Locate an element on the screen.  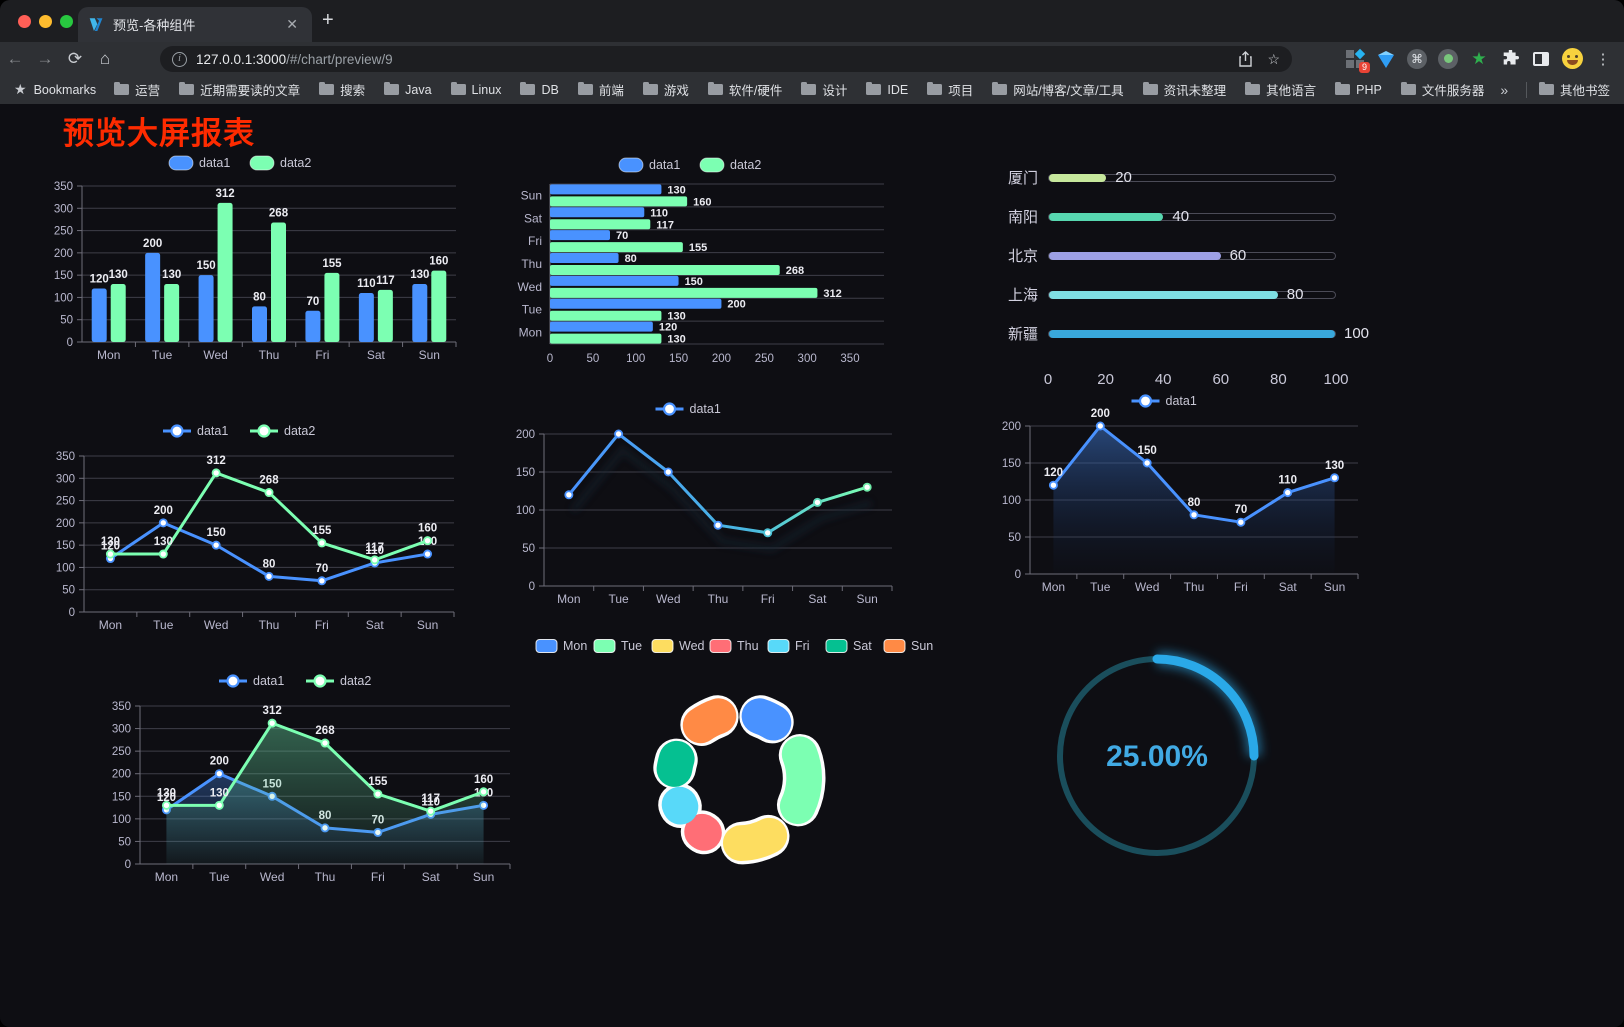
bookmark-folder: 文件服务器 is located at coordinates (1442, 89).